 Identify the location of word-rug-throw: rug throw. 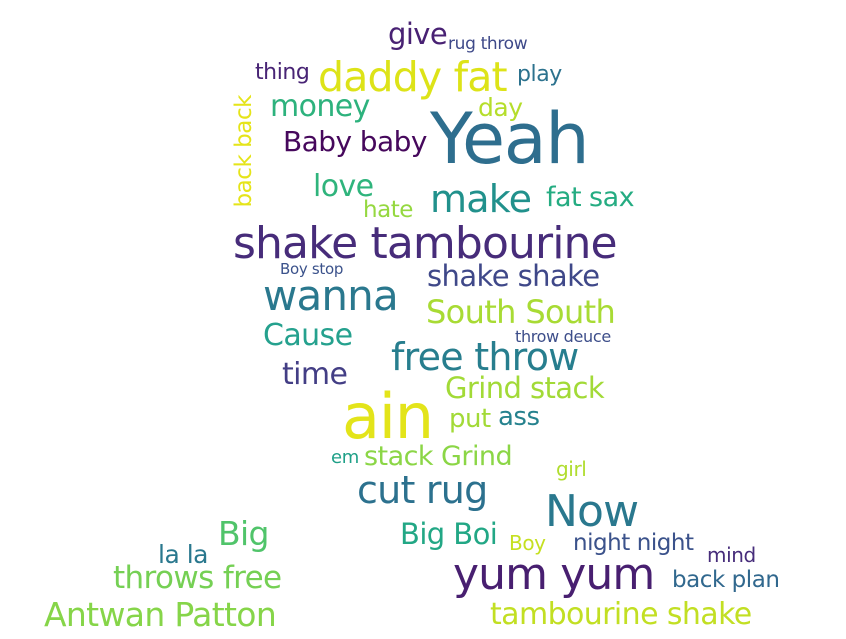
(488, 44).